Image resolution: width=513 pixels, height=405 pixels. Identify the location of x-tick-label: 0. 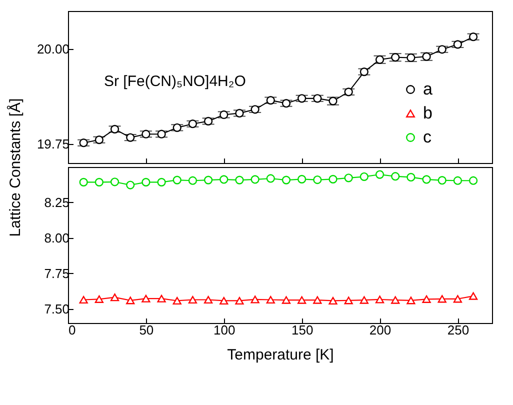
(72, 330).